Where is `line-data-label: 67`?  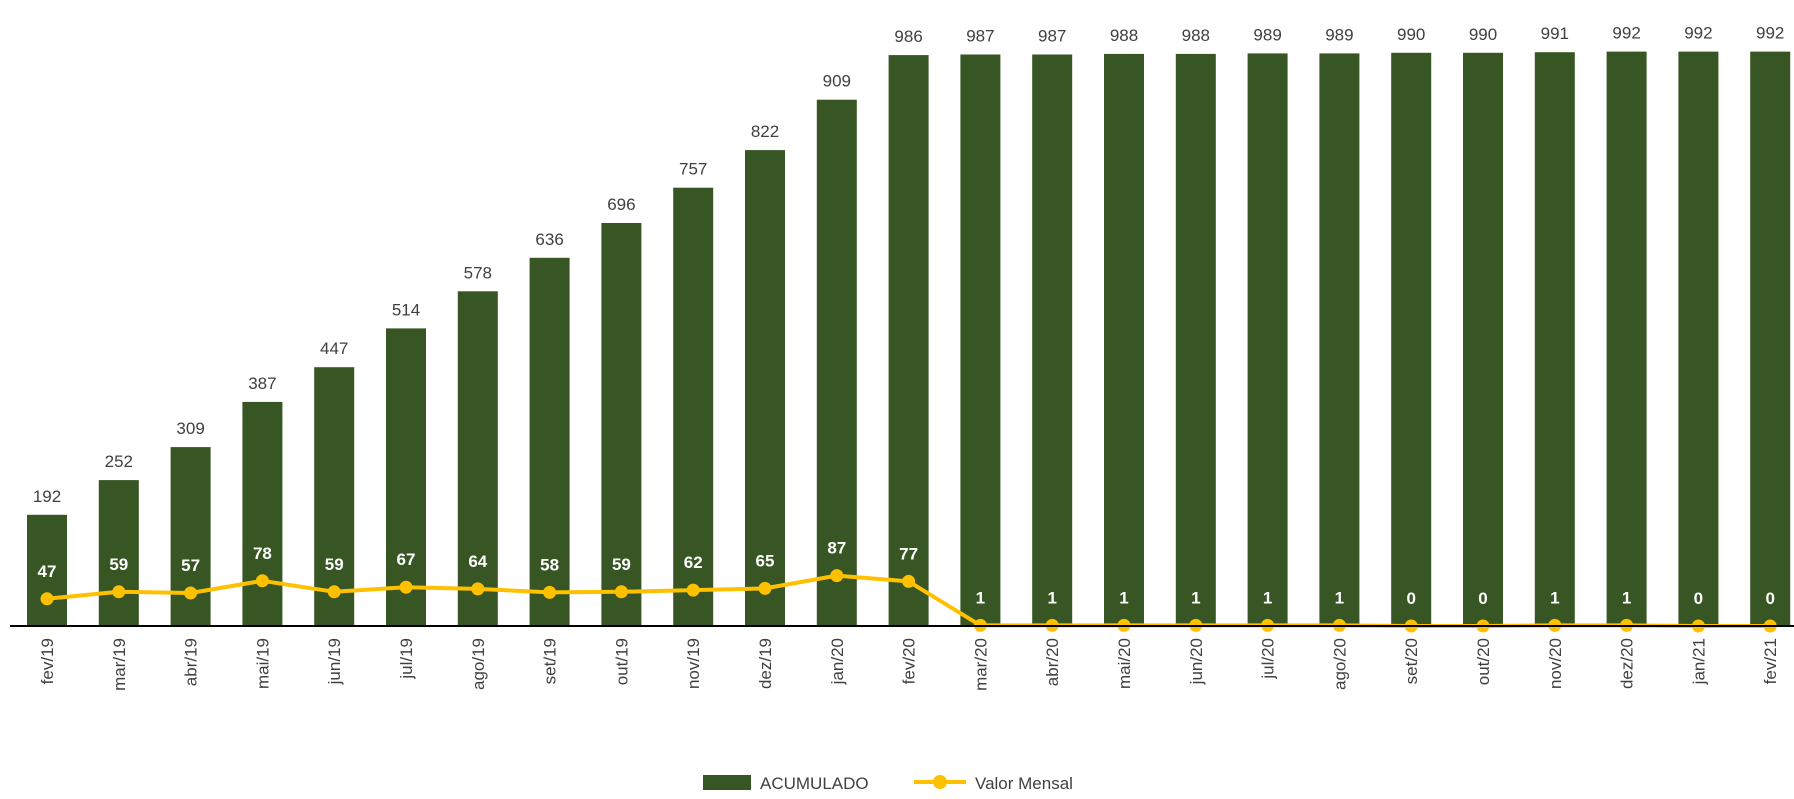 line-data-label: 67 is located at coordinates (406, 559).